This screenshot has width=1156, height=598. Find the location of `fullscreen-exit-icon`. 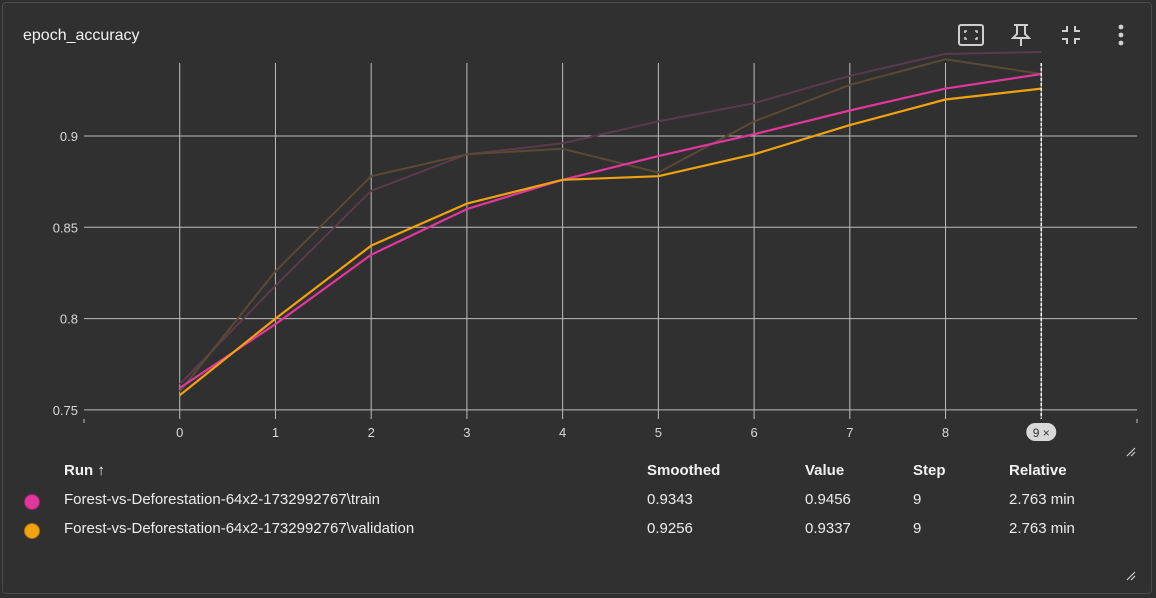

fullscreen-exit-icon is located at coordinates (1071, 35).